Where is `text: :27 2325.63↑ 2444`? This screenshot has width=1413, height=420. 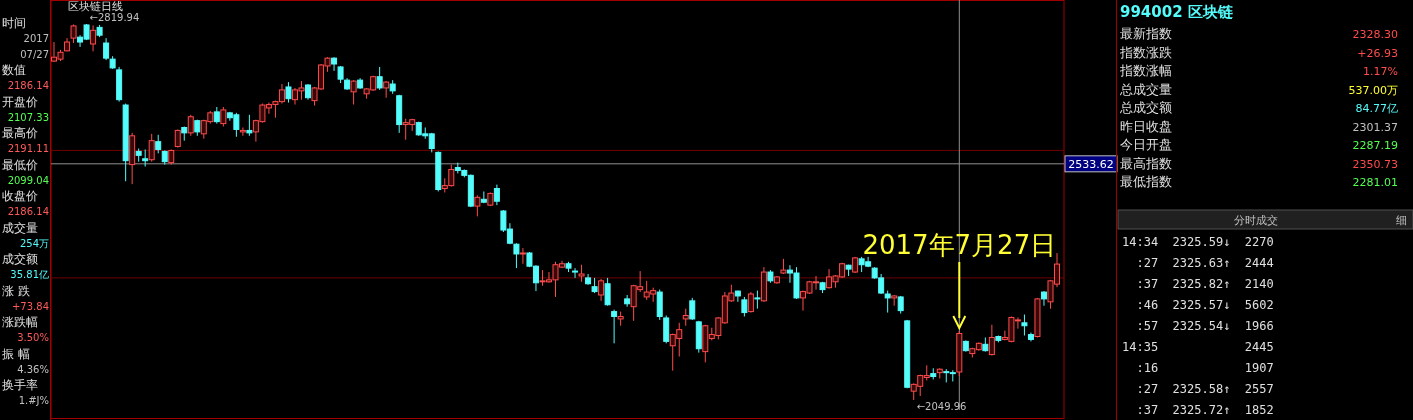 text: :27 2325.63↑ 2444 is located at coordinates (1198, 263).